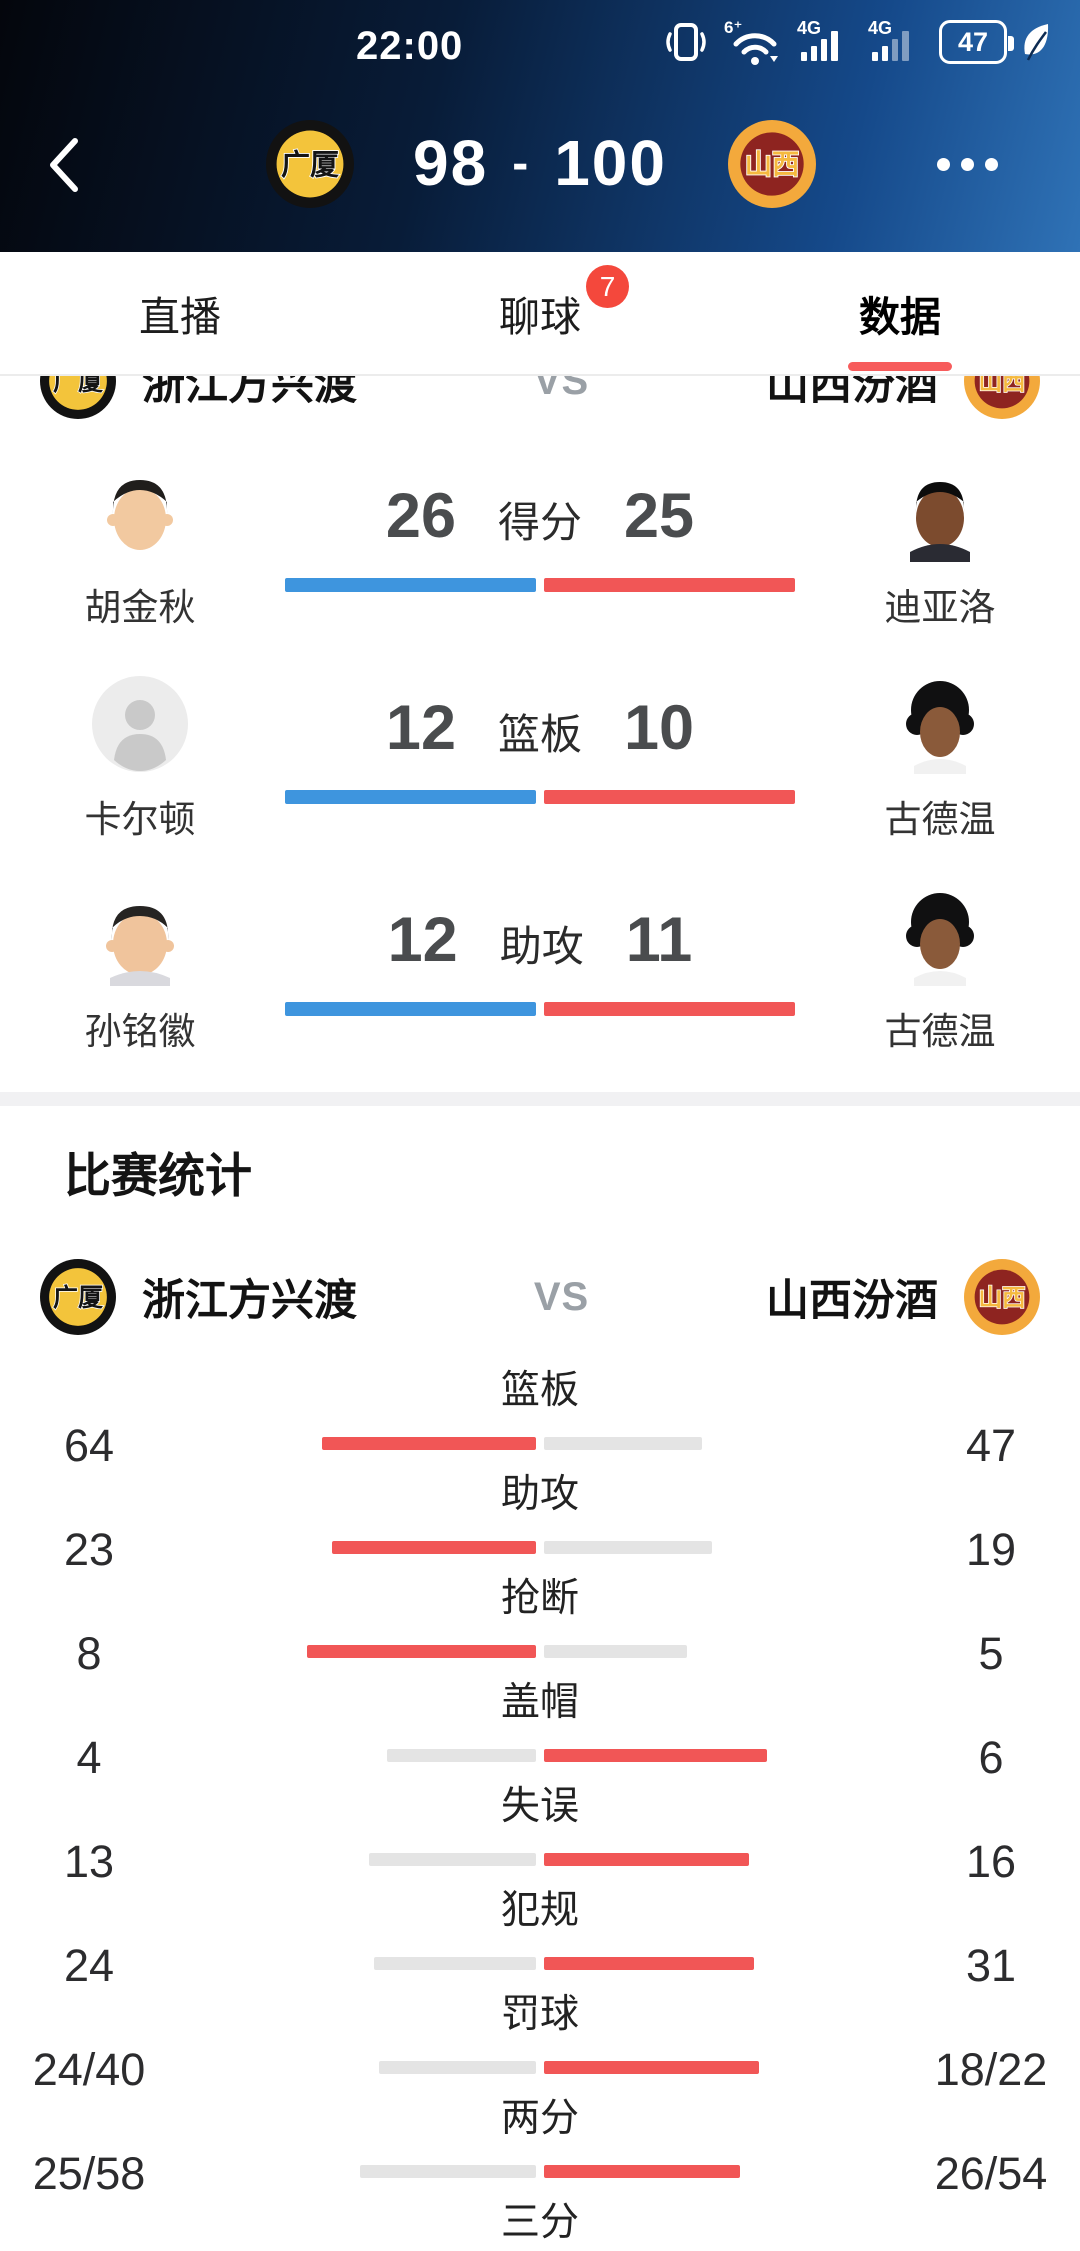 This screenshot has height=2251, width=1080. Describe the element at coordinates (89, 2069) in the screenshot. I see `home-stat-value: 24/40` at that location.